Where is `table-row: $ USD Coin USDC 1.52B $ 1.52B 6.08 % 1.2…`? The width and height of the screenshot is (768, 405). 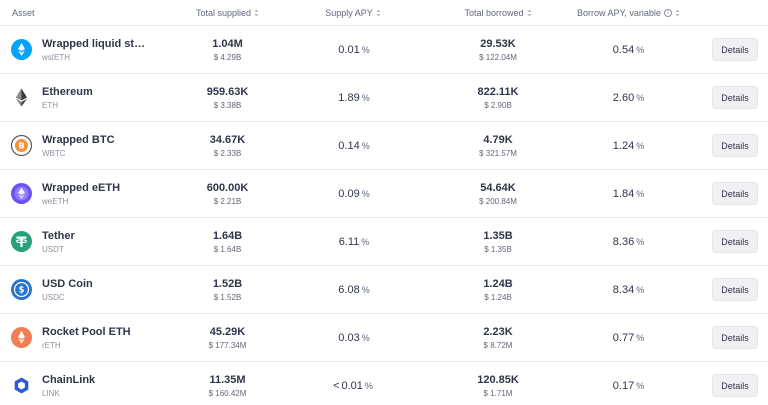 table-row: $ USD Coin USDC 1.52B $ 1.52B 6.08 % 1.2… is located at coordinates (384, 290).